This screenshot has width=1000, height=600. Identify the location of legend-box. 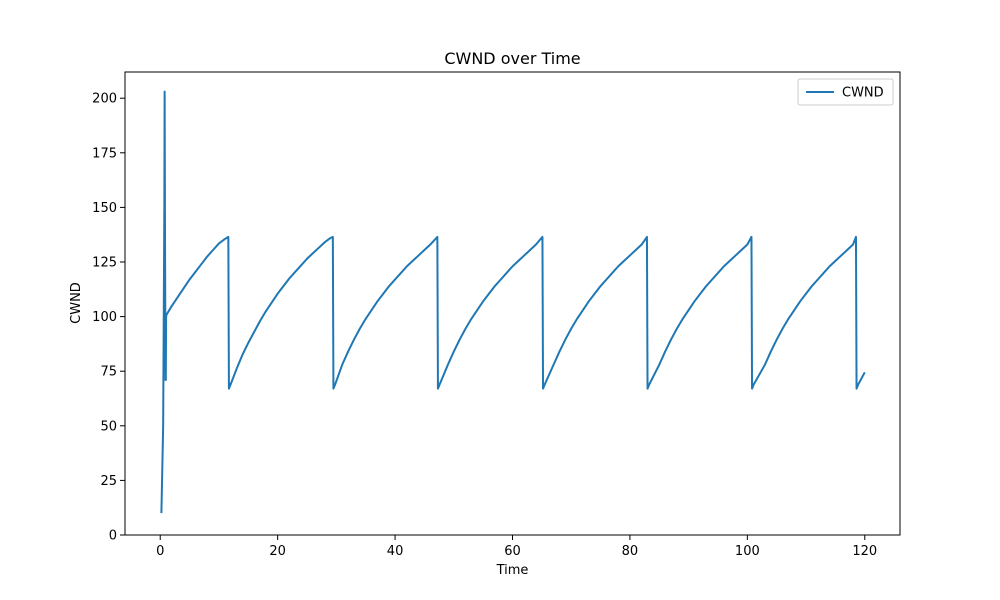
(845, 92).